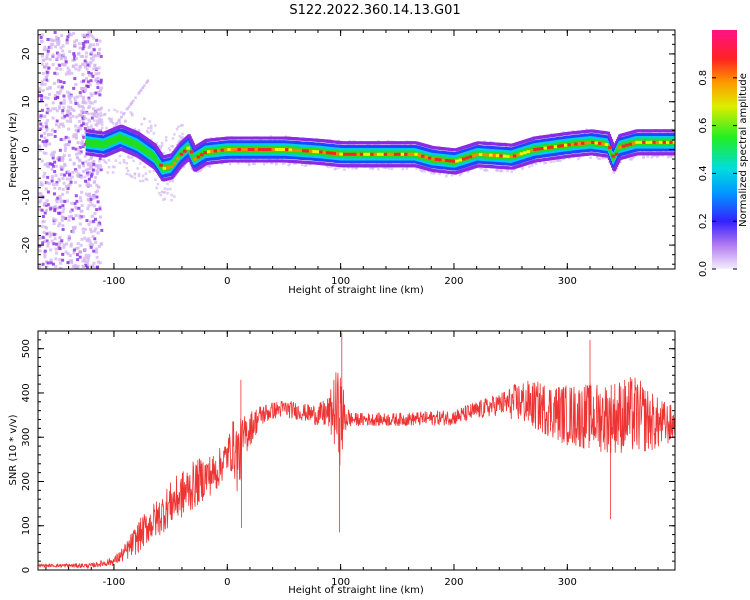 Image resolution: width=750 pixels, height=600 pixels. I want to click on figure-title: S122.2022.360.14.13.G01, so click(374, 10).